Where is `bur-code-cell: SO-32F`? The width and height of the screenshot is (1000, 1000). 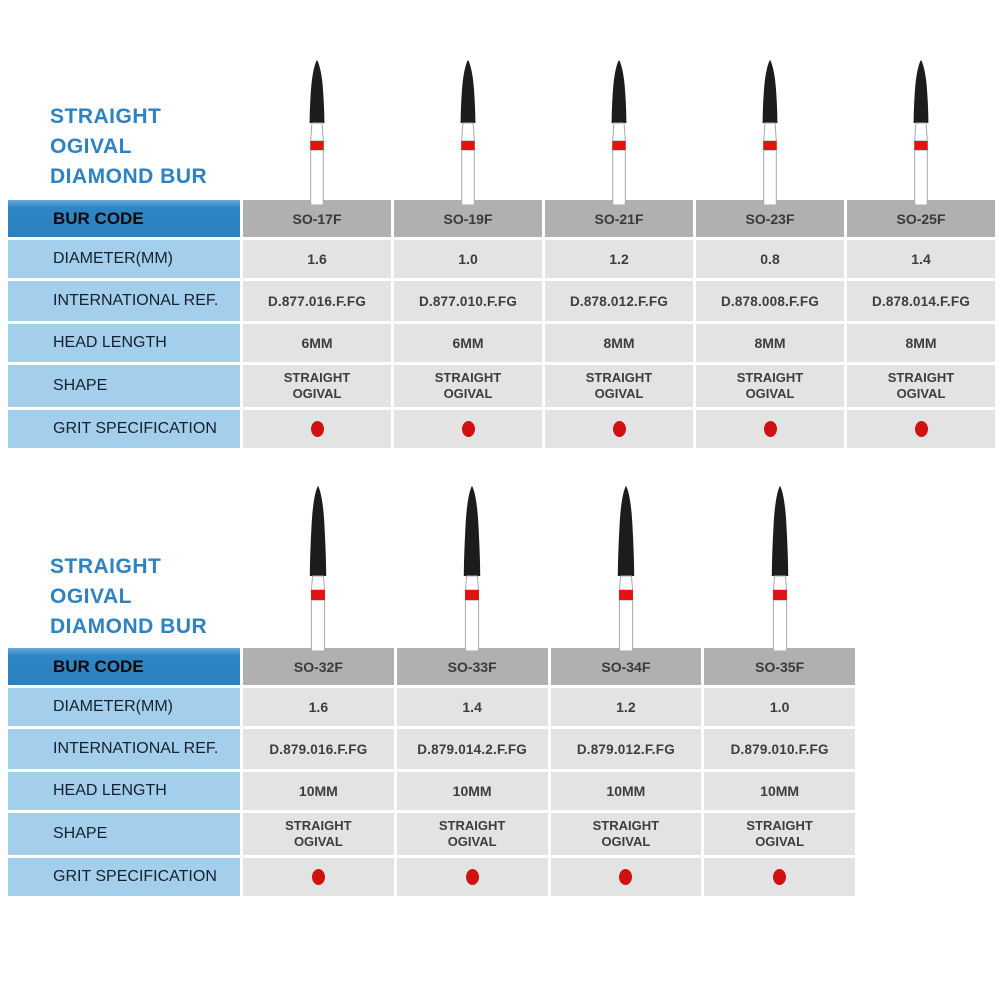 bur-code-cell: SO-32F is located at coordinates (318, 666).